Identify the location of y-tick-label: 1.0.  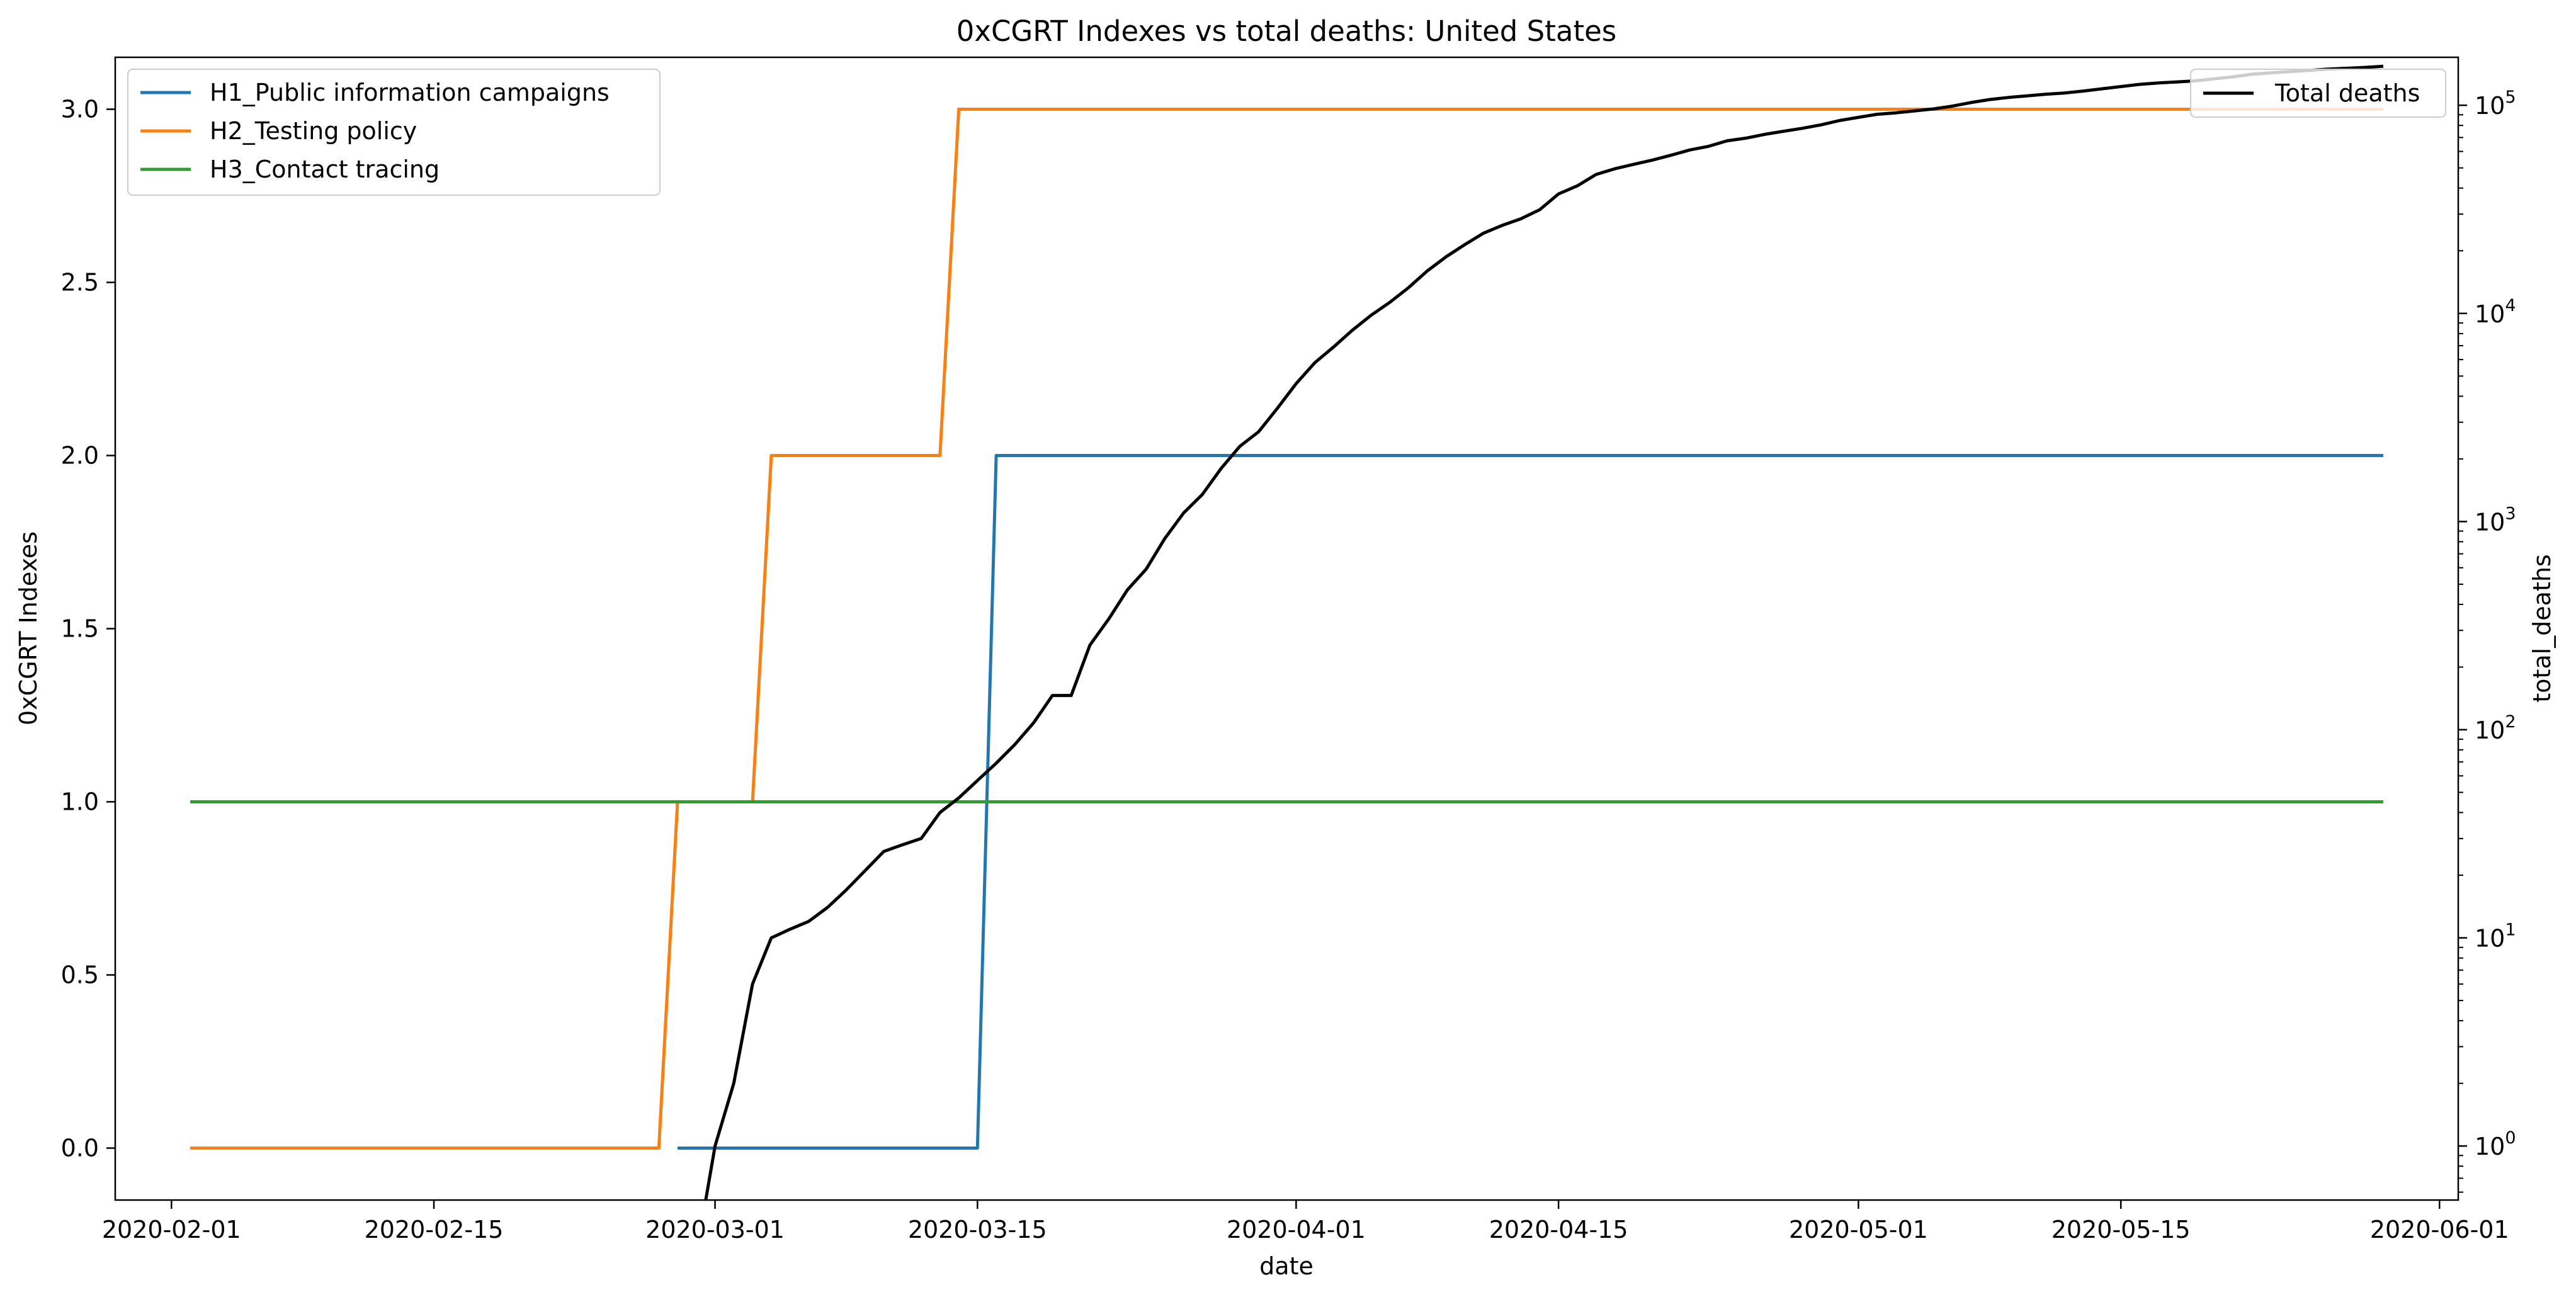
(80, 802).